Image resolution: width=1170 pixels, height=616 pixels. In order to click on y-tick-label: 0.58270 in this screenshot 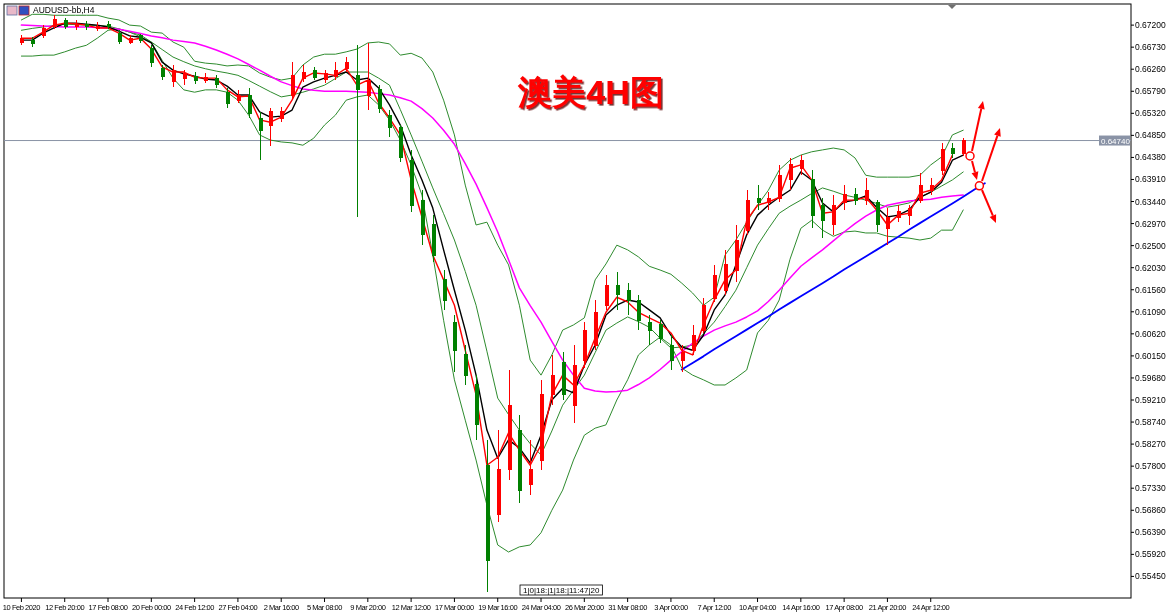, I will do `click(1150, 444)`.